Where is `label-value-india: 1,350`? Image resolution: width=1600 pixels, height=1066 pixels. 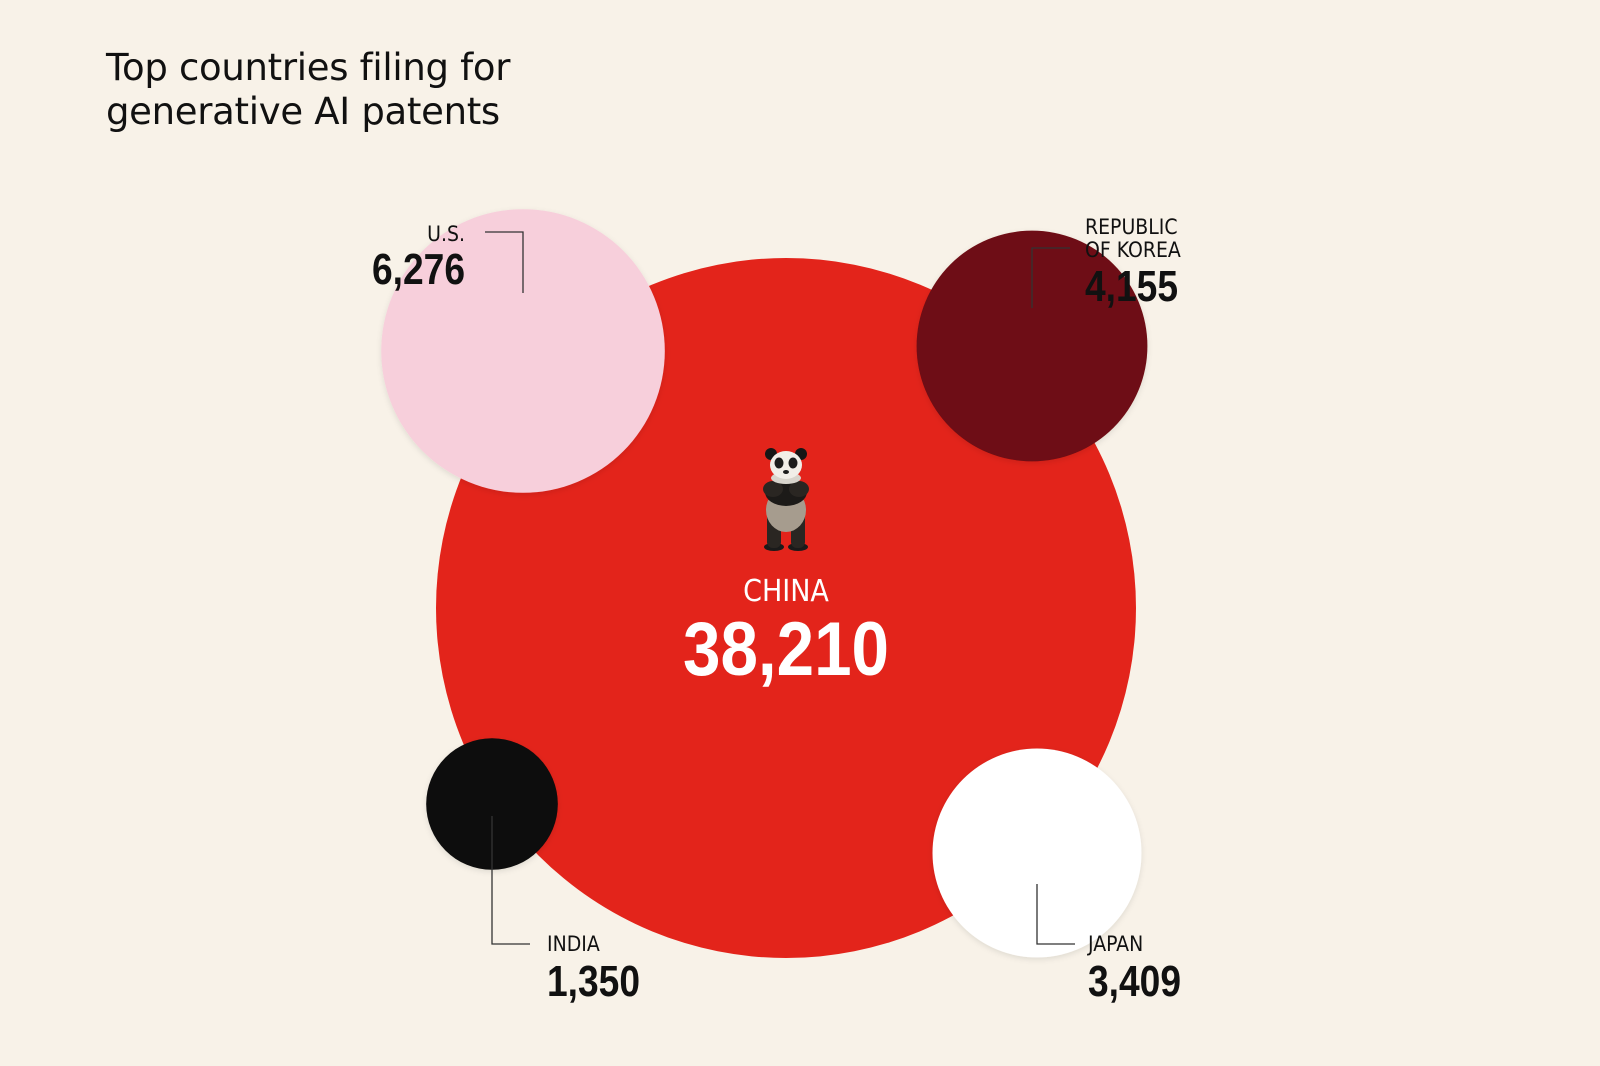 label-value-india: 1,350 is located at coordinates (593, 981).